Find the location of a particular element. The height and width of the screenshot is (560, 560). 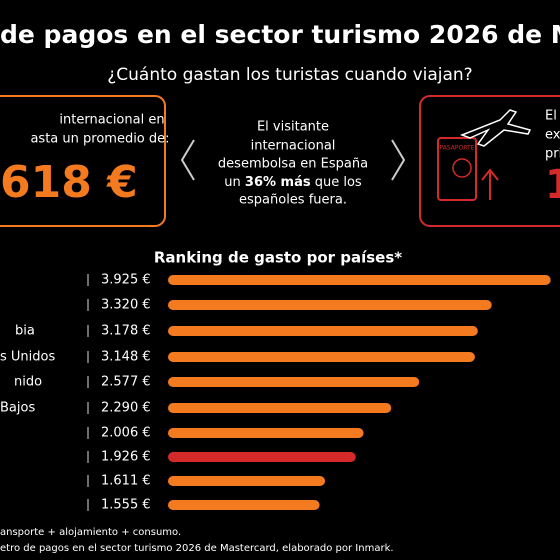

passport-icon is located at coordinates (457, 169).